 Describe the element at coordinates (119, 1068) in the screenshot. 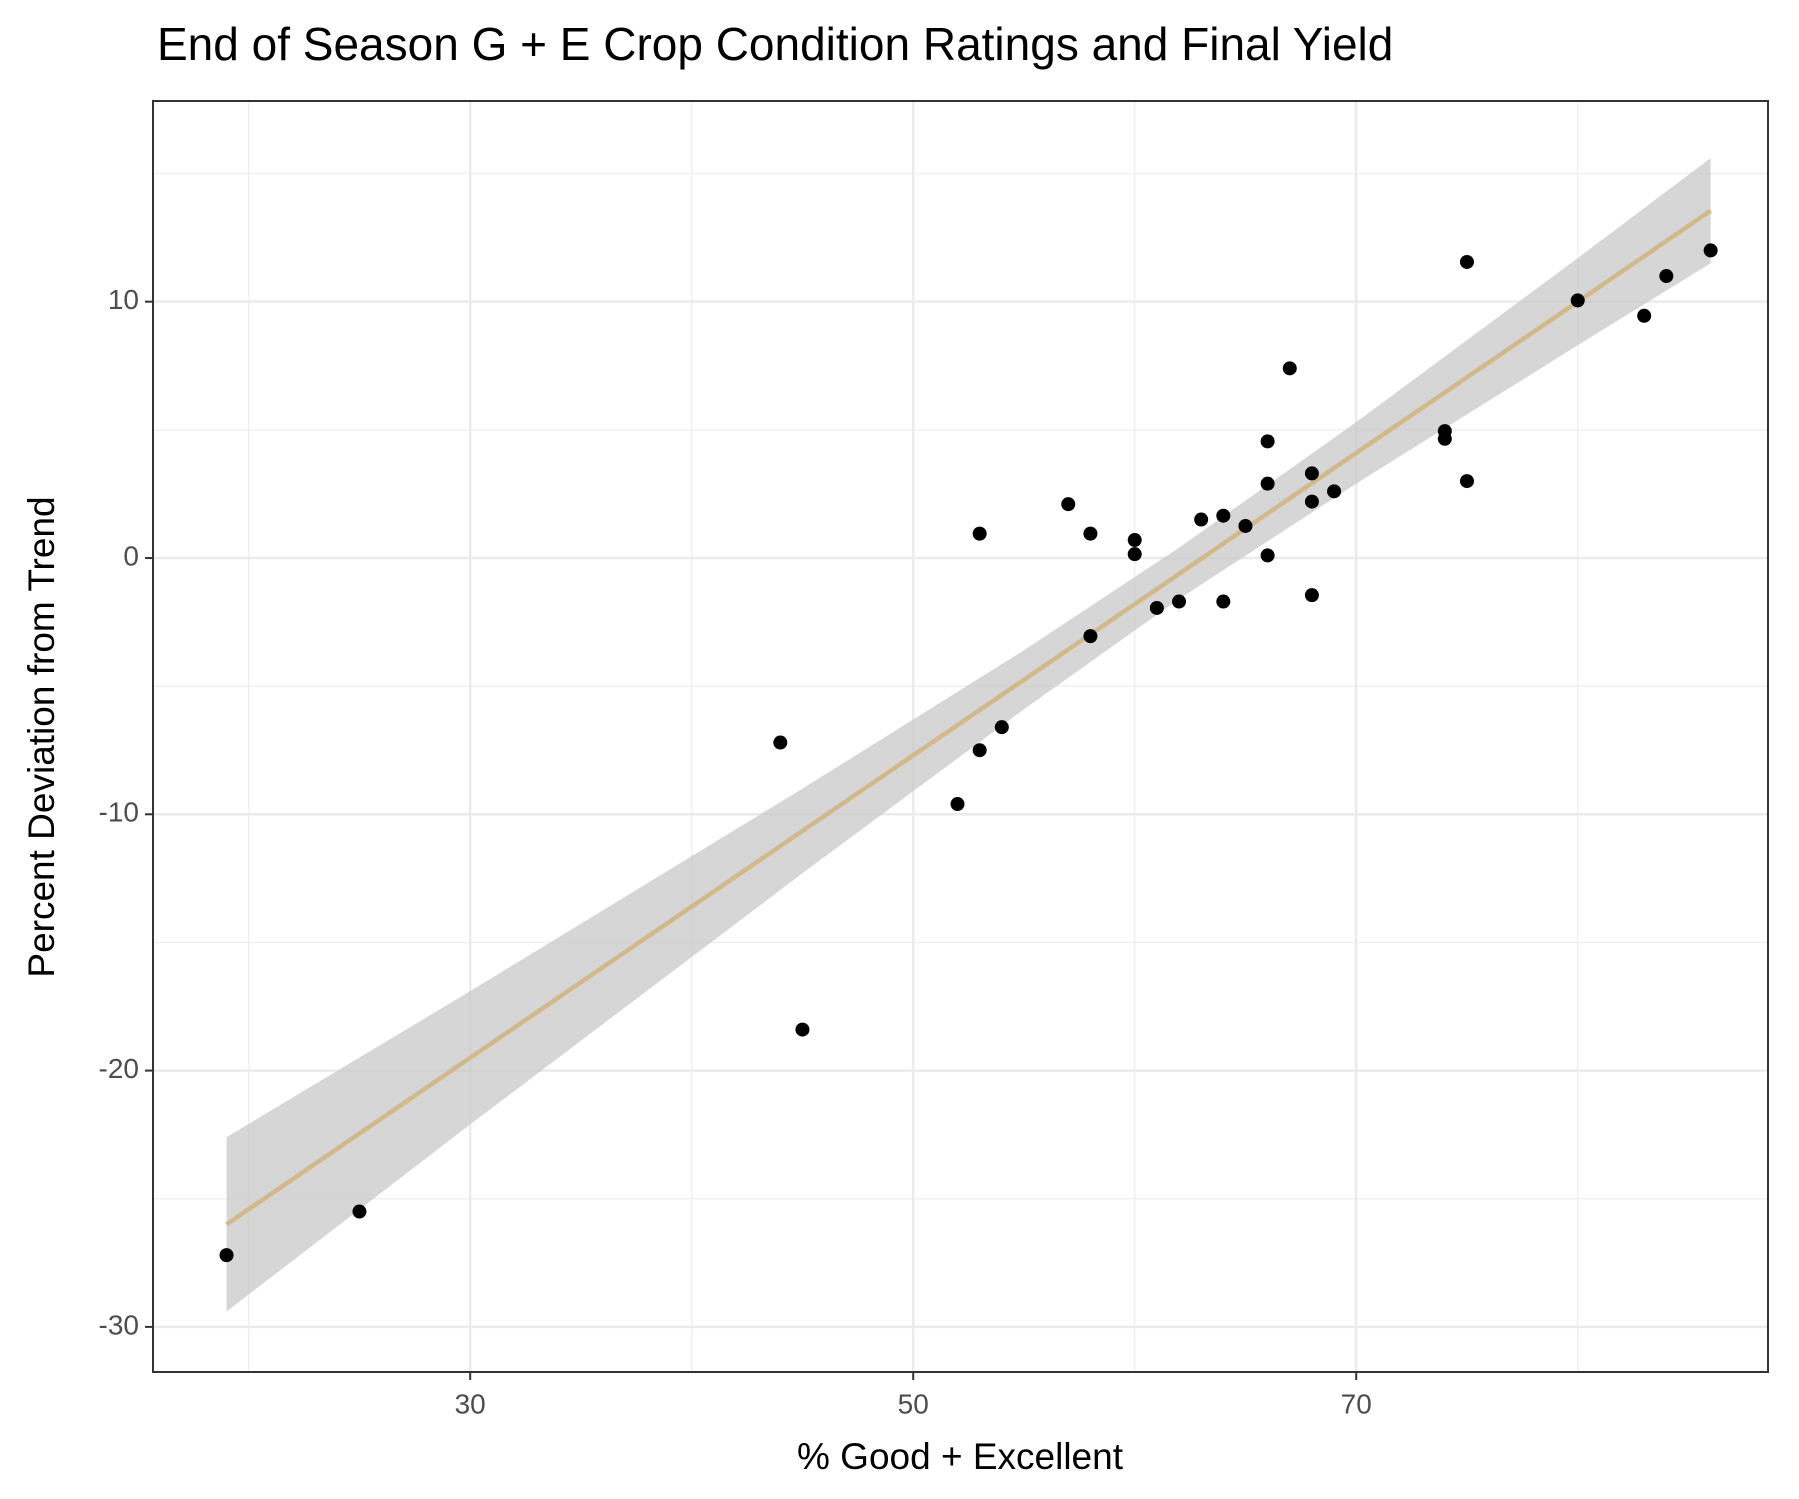

I see `y-tick-label: -20` at that location.